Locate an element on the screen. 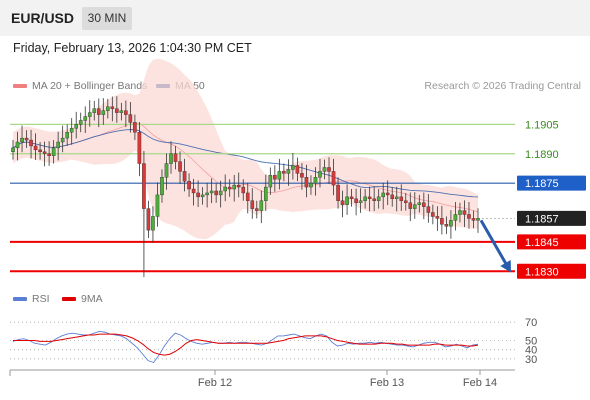  legend-bollinger-label: MA 20 + Bollinger Bands is located at coordinates (90, 86).